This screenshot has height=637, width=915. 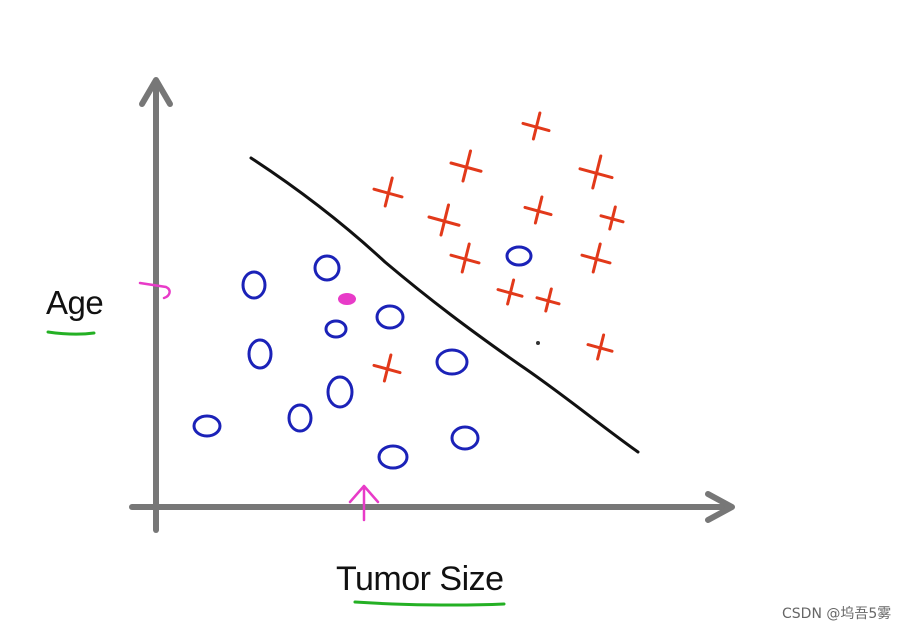 I want to click on highlight-dot, so click(x=347, y=299).